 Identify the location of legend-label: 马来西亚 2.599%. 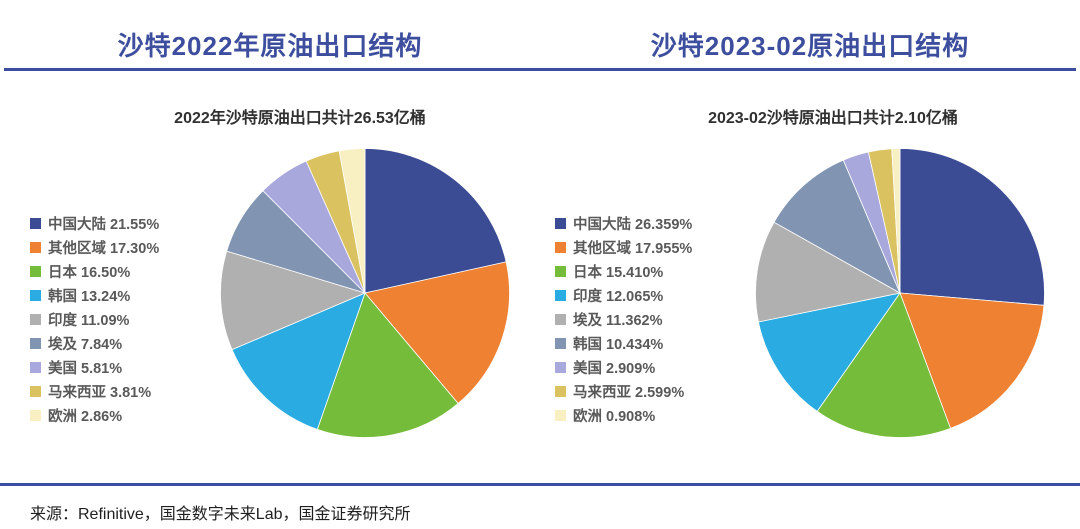
(629, 392).